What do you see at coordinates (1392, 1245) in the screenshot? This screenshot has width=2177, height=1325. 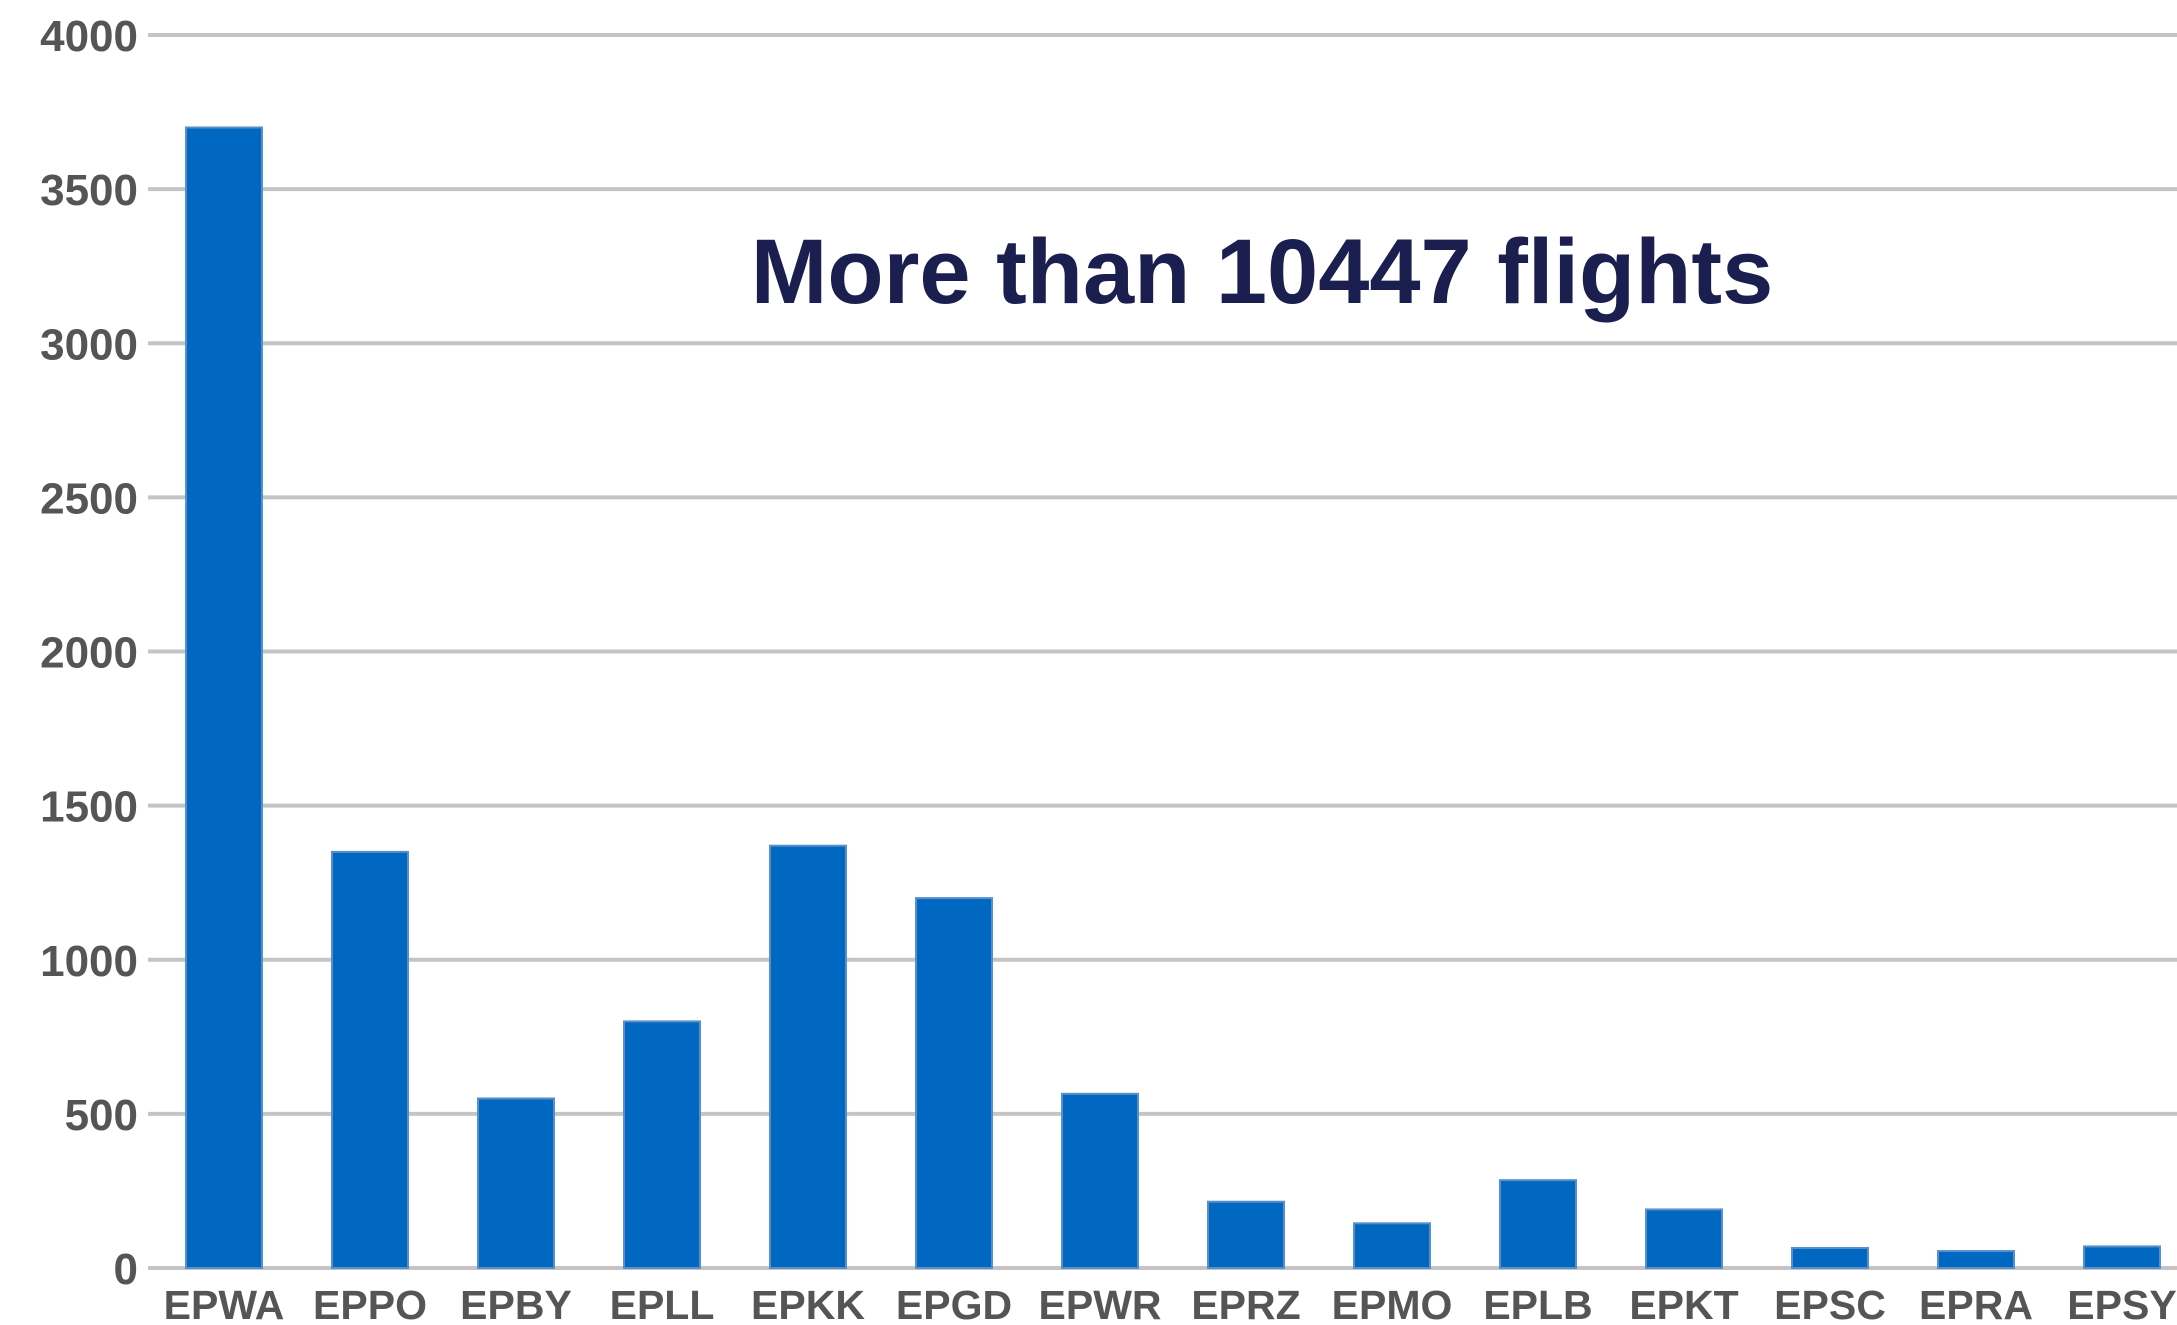 I see `bar-epmo` at bounding box center [1392, 1245].